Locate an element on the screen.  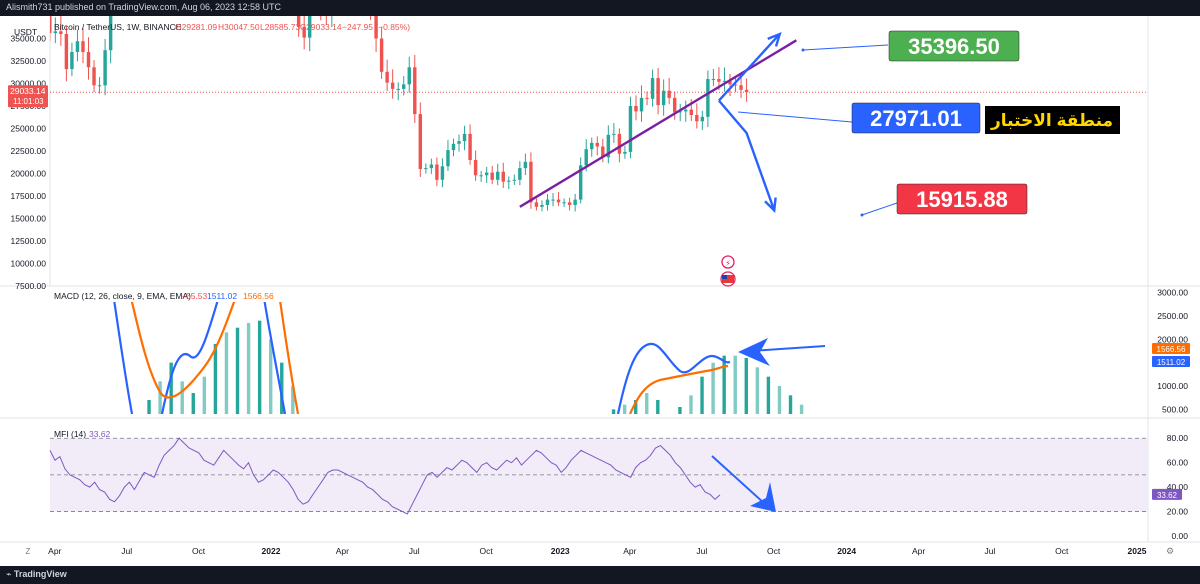
flash-glyph: ⚡ is located at coordinates (728, 263).